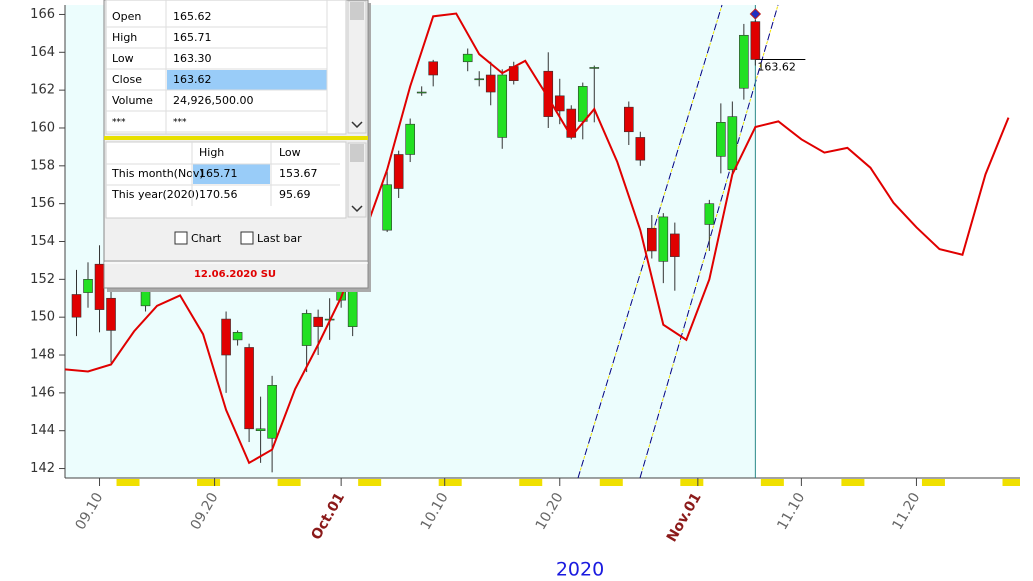 Image resolution: width=1033 pixels, height=581 pixels. Describe the element at coordinates (279, 238) in the screenshot. I see `checkbox-label: Last bar` at that location.